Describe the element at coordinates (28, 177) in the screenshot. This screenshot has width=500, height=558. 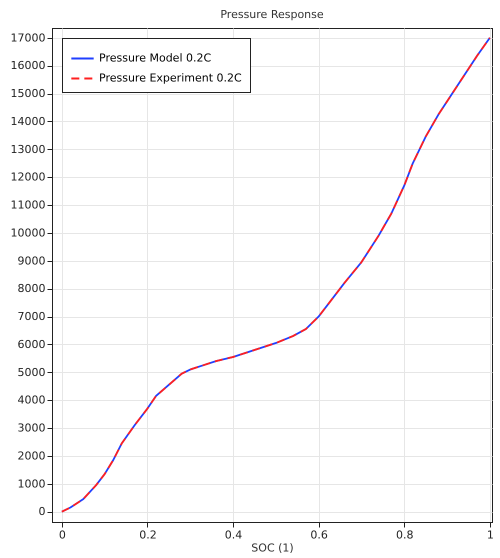
I see `y-tick-label: 12000` at that location.